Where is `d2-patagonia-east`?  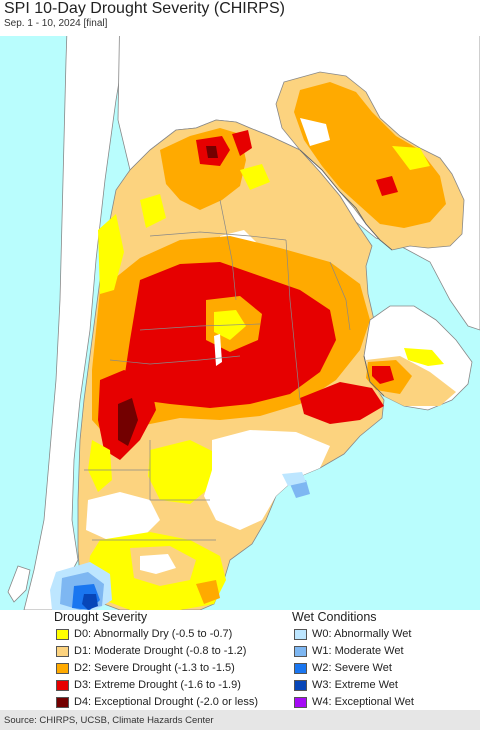
d2-patagonia-east is located at coordinates (208, 592).